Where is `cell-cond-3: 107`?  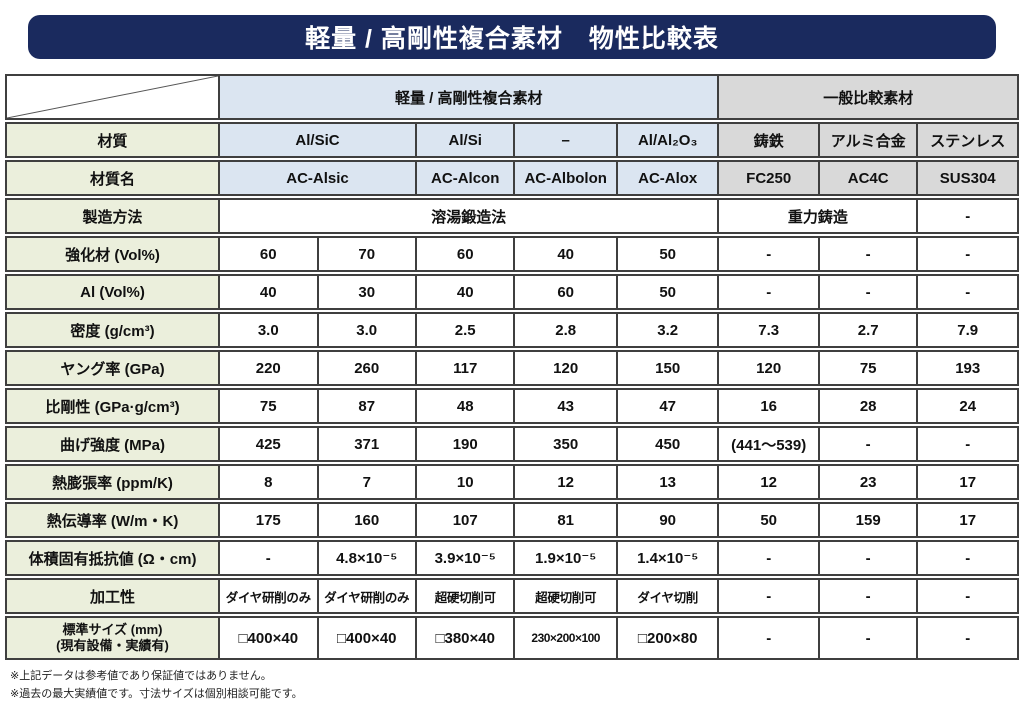
cell-cond-3: 107 is located at coordinates (464, 520).